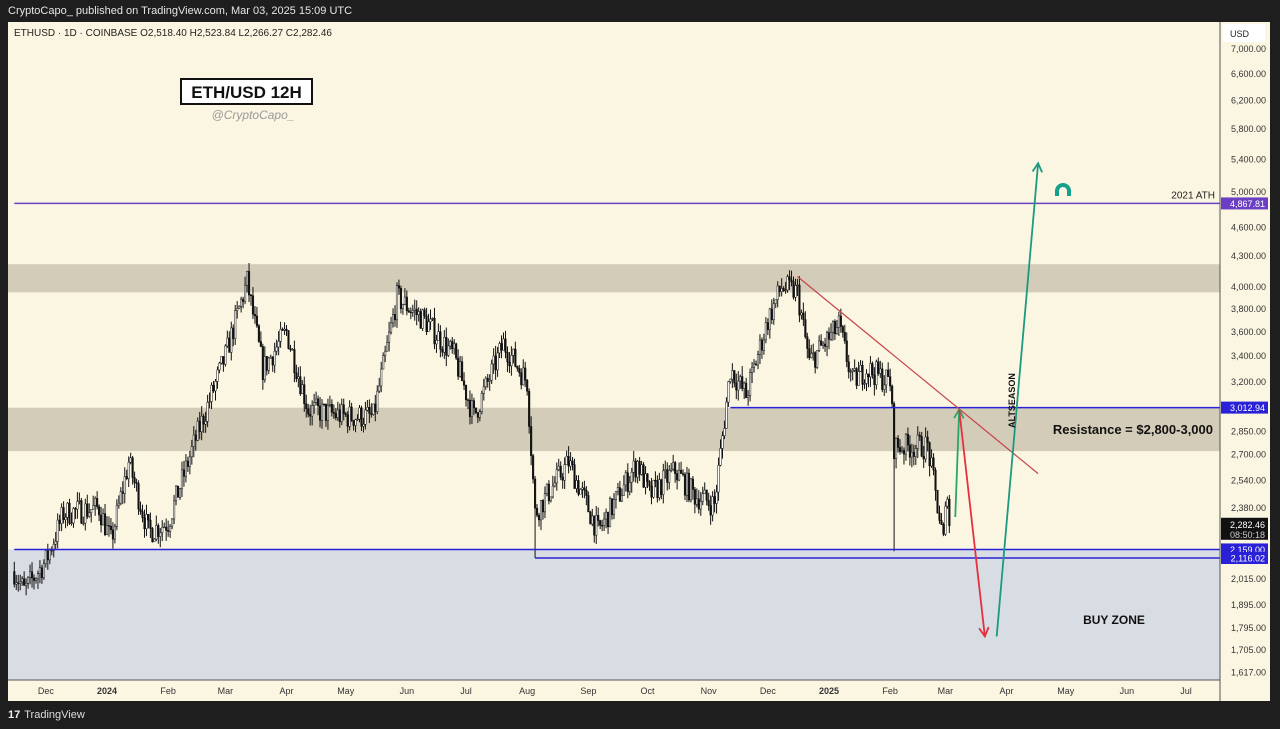 This screenshot has height=729, width=1280. What do you see at coordinates (1017, 400) in the screenshot?
I see `arrow-shaft` at bounding box center [1017, 400].